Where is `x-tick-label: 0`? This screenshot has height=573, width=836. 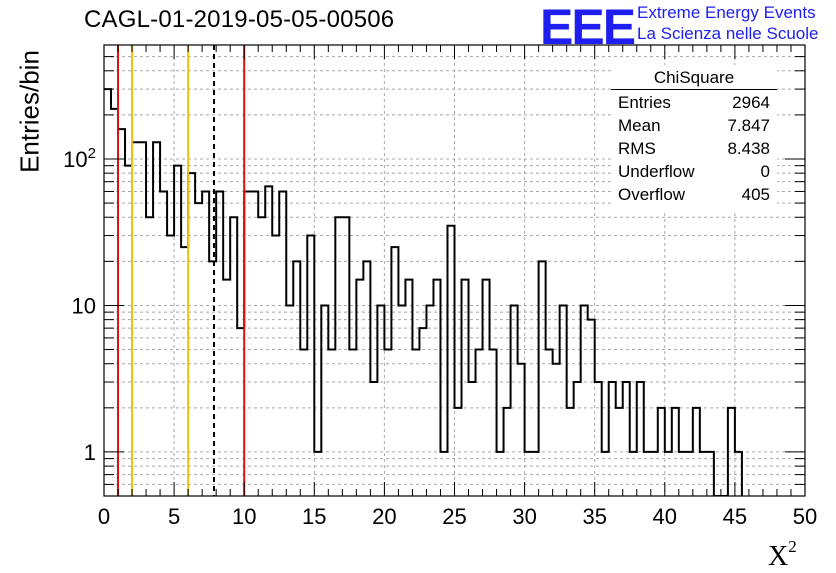
x-tick-label: 0 is located at coordinates (104, 516).